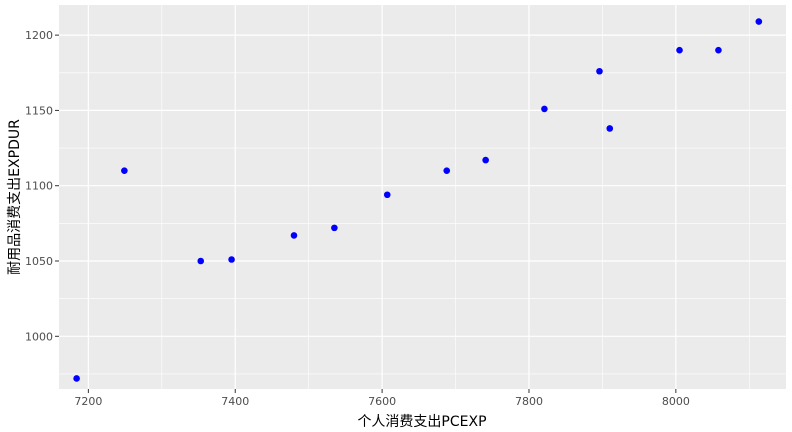 The height and width of the screenshot is (432, 792). I want to click on y-tick-label: 1050, so click(39, 261).